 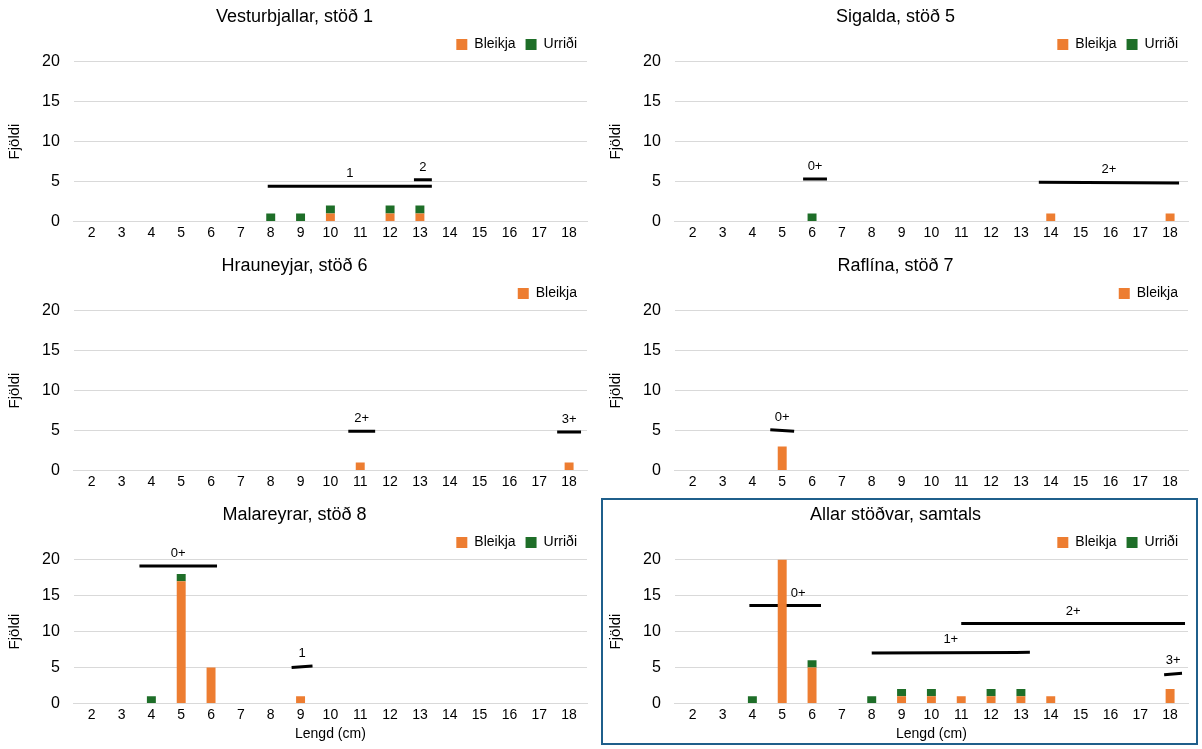 I want to click on x-tick-label: 15, so click(x=1080, y=231).